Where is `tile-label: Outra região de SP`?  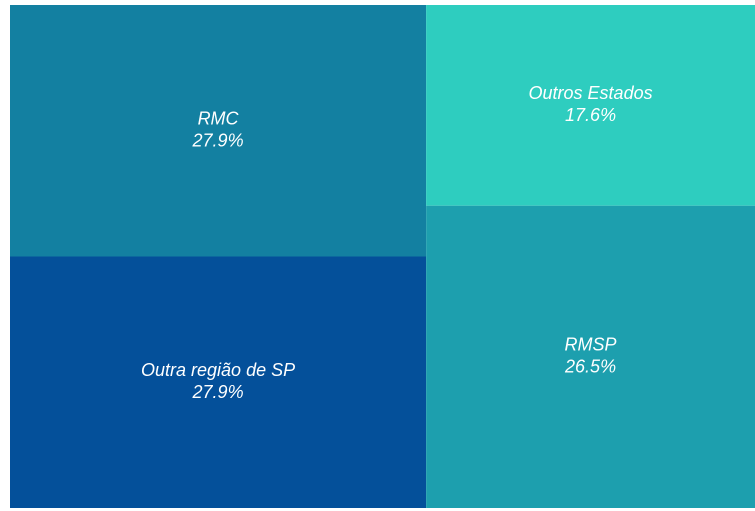
tile-label: Outra região de SP is located at coordinates (218, 370).